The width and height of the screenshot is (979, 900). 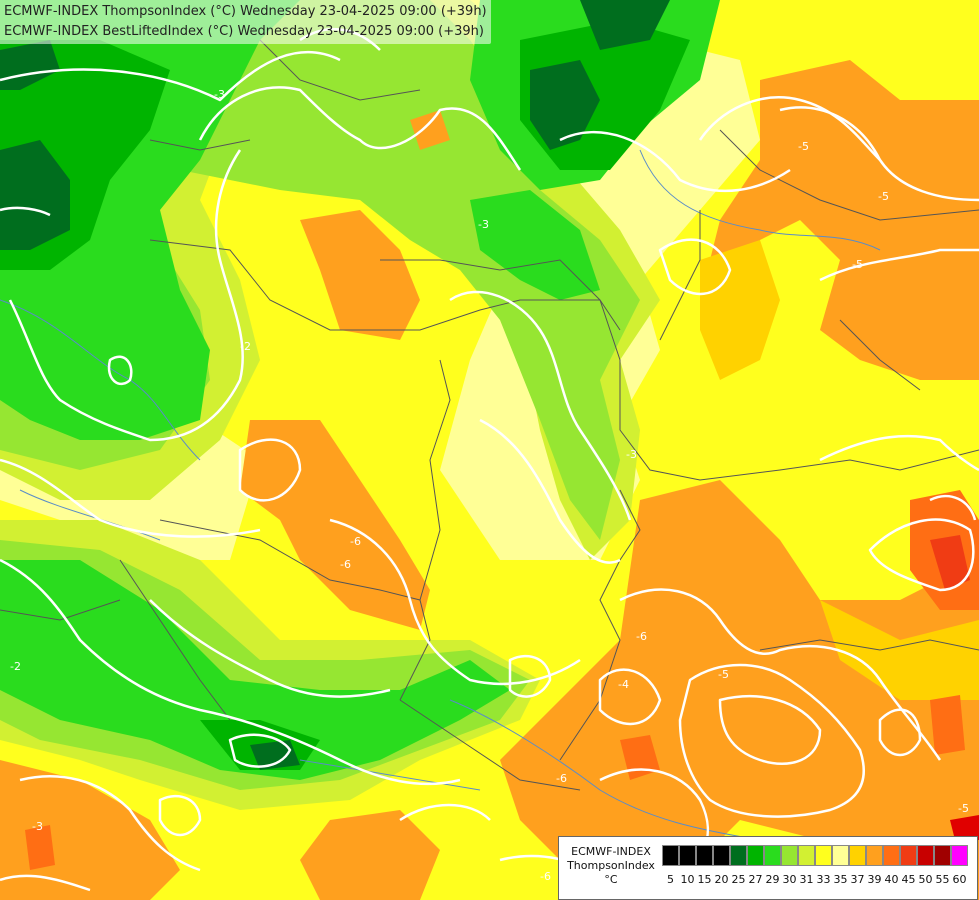 What do you see at coordinates (40, 847) in the screenshot?
I see `dark-orange-region-southwest` at bounding box center [40, 847].